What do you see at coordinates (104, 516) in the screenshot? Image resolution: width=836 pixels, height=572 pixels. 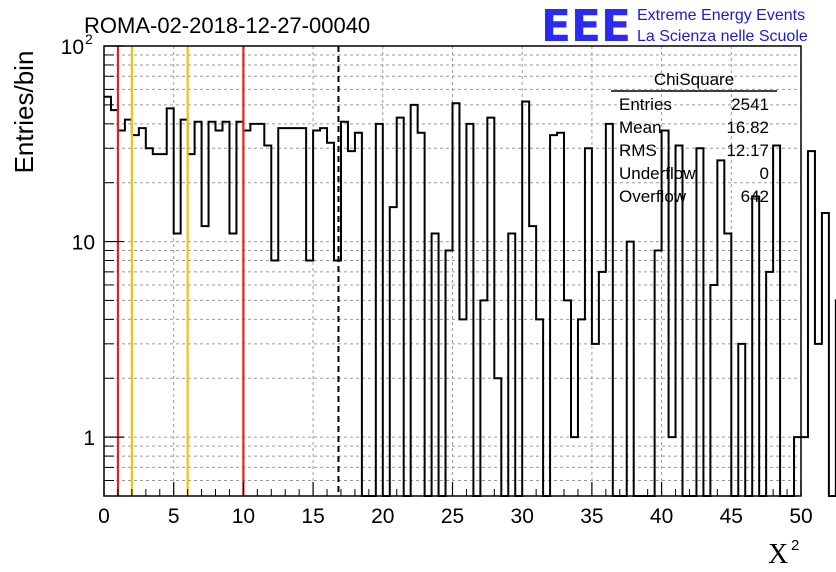 I see `x-tick-label: 0` at bounding box center [104, 516].